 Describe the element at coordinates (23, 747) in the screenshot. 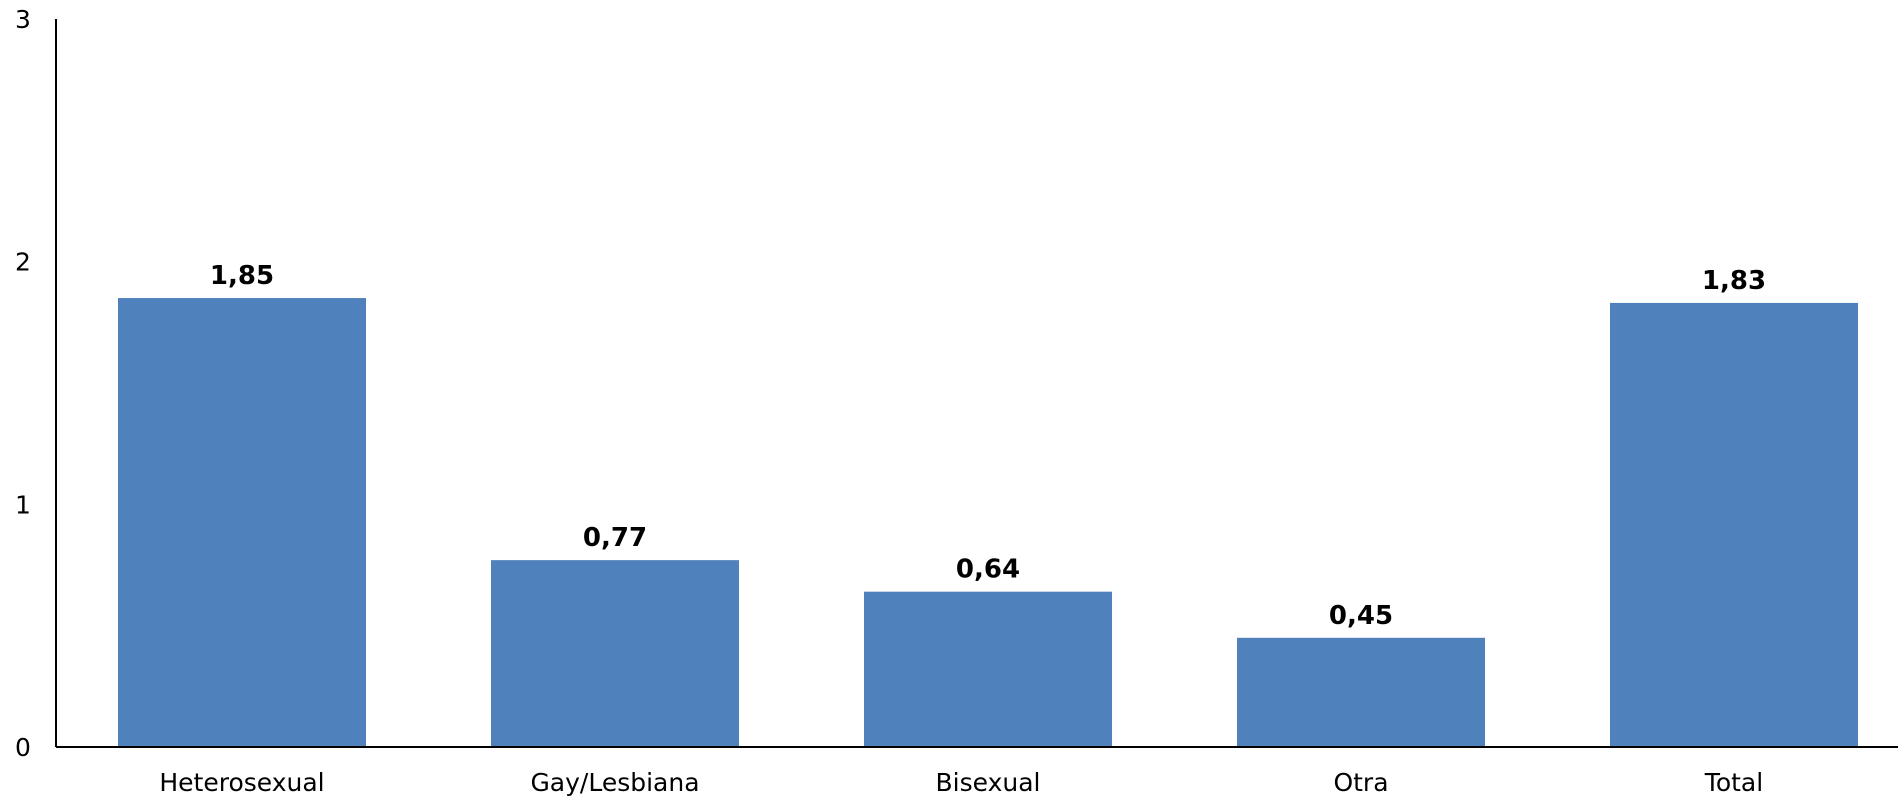

I see `y-tick-label: 0` at that location.